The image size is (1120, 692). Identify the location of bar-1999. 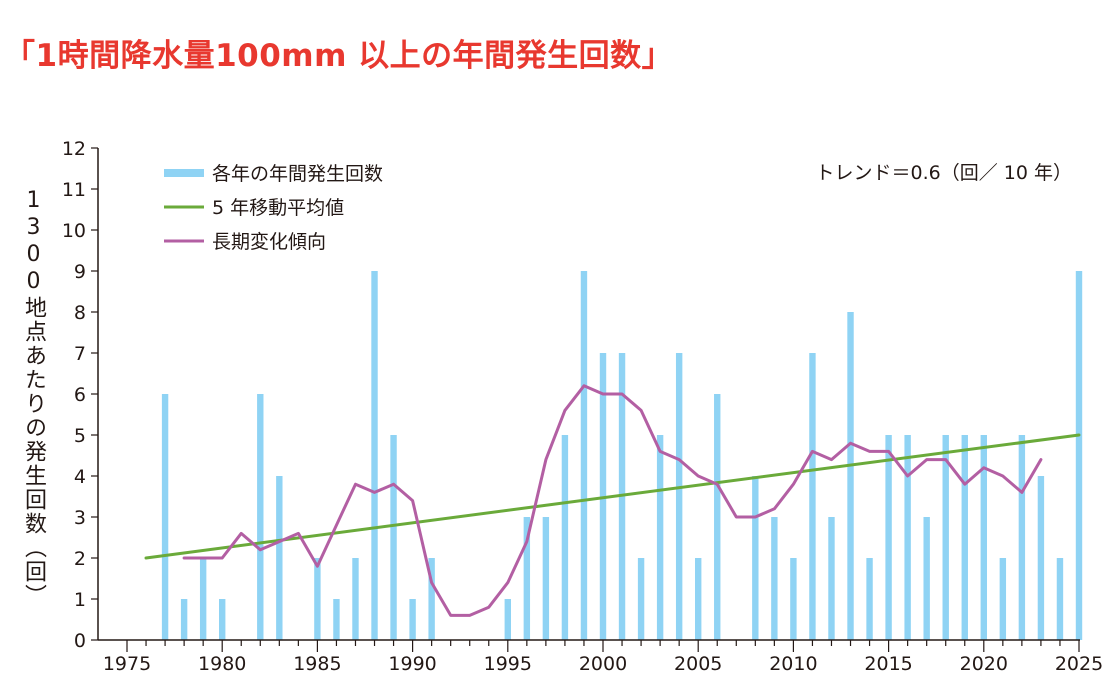
(584, 455).